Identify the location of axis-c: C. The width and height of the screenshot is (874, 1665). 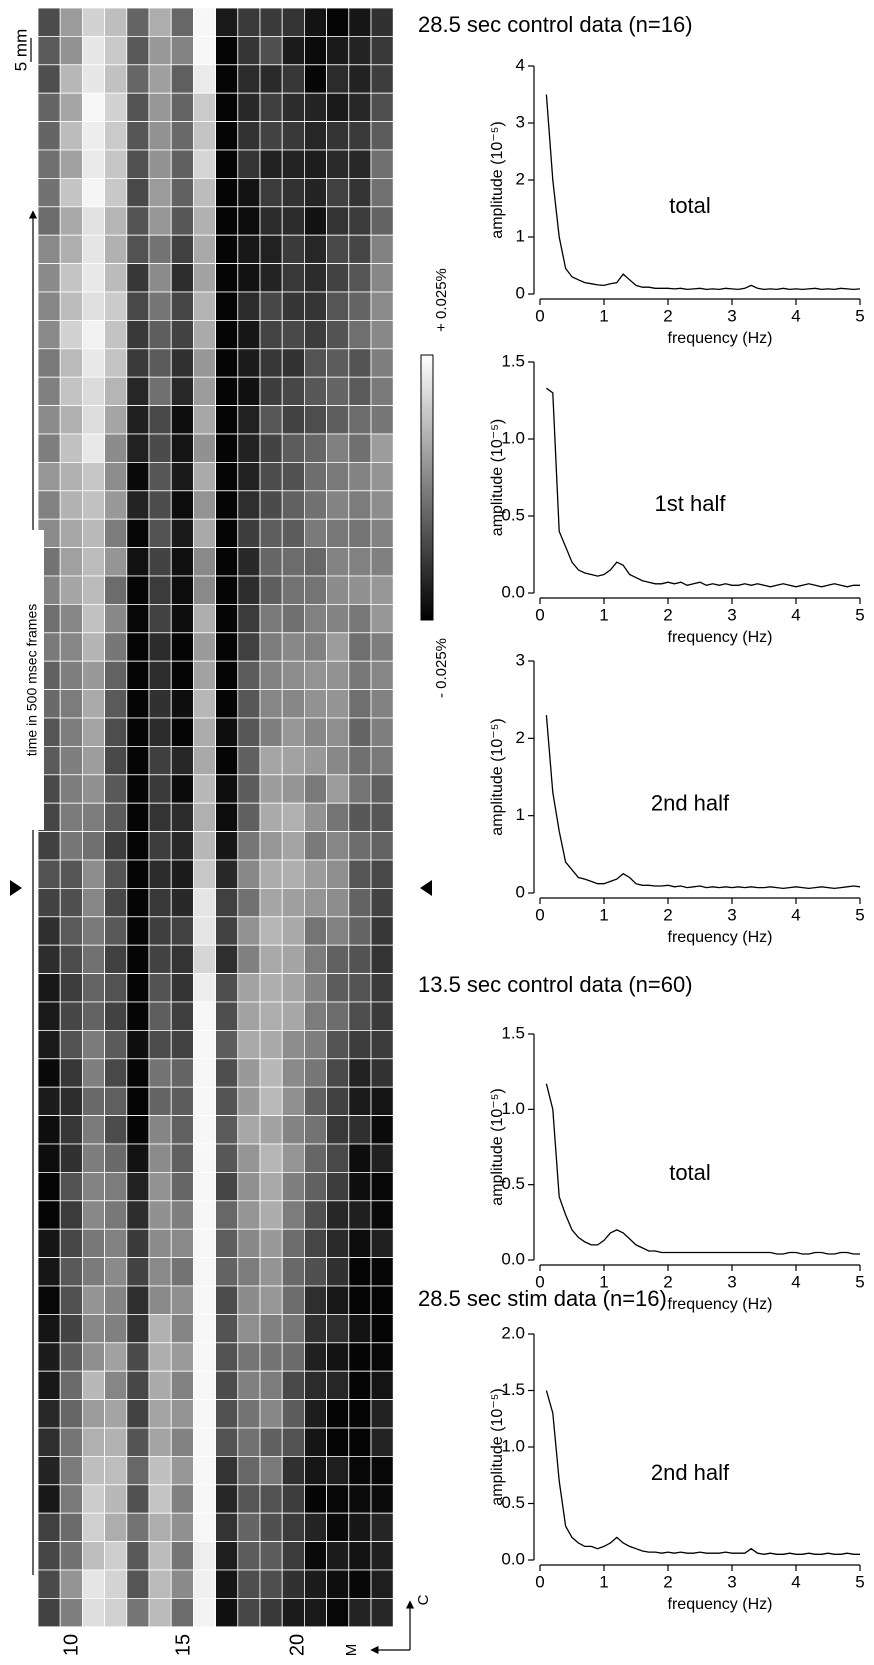
(423, 1599).